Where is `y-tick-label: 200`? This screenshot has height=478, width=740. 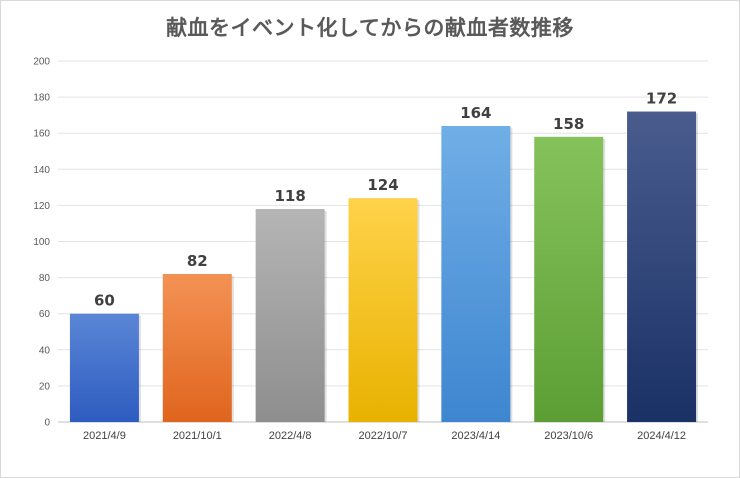
y-tick-label: 200 is located at coordinates (41, 62).